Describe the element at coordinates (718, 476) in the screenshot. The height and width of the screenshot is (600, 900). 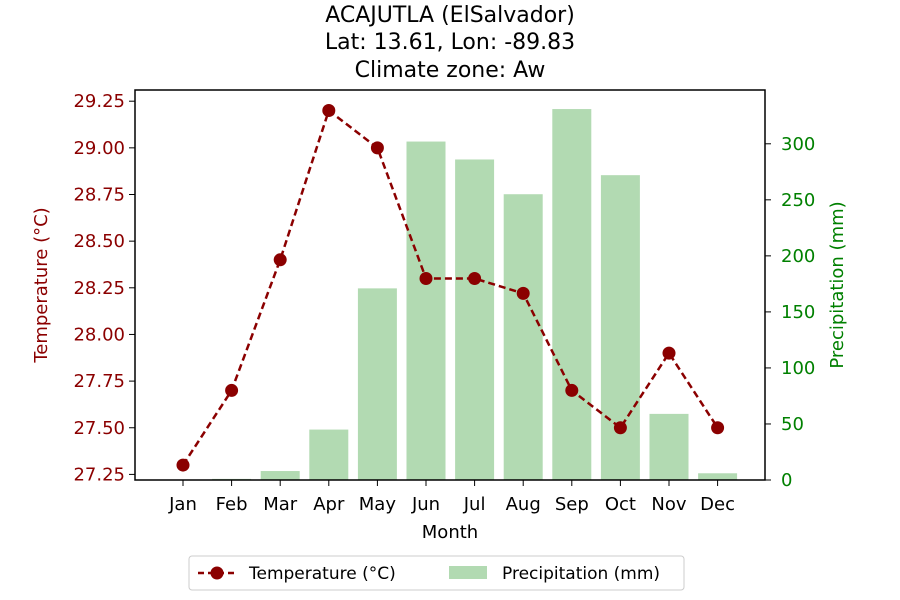
I see `precipitation-bar-dec` at that location.